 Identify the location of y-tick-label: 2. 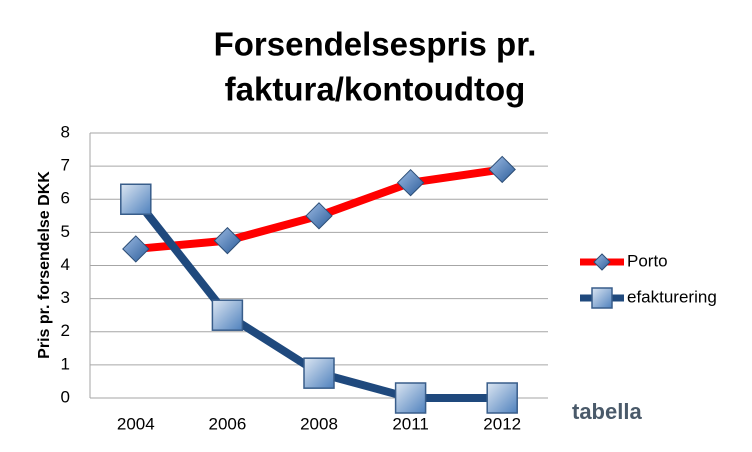
(65, 330).